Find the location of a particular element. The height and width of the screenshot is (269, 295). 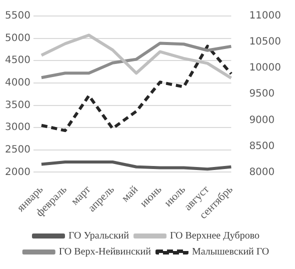

y-tick-label: 5500 is located at coordinates (17, 16).